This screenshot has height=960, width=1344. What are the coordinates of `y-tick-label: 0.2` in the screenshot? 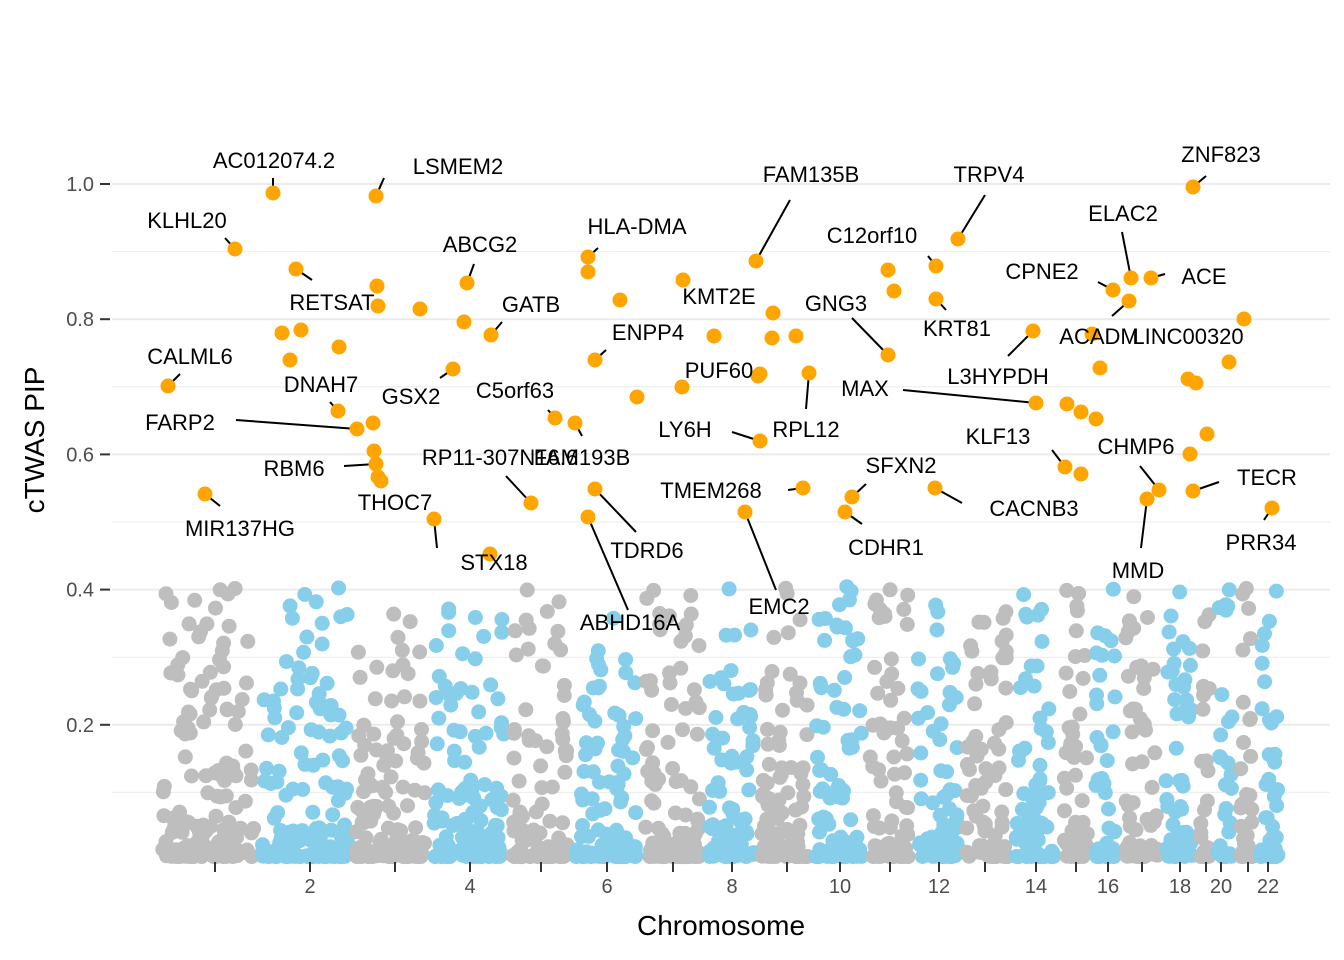 It's located at (80, 726).